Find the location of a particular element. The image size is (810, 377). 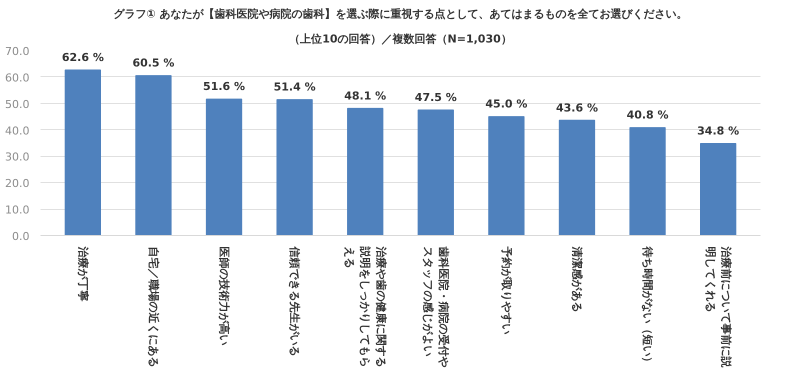

y-tick-label: 40.0 is located at coordinates (17, 131).